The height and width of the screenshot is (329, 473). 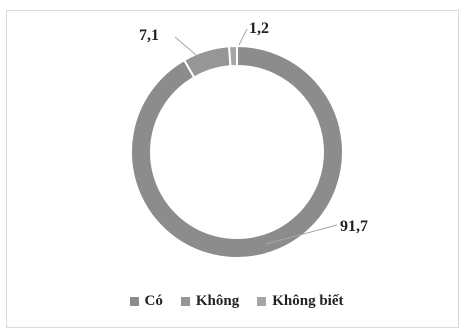 I want to click on legend-label-co: Có, so click(x=153, y=301).